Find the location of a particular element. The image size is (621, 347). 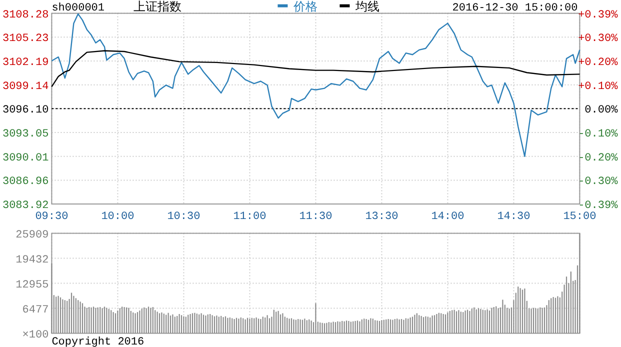

chart-subtitle: 上证指数 is located at coordinates (158, 7).